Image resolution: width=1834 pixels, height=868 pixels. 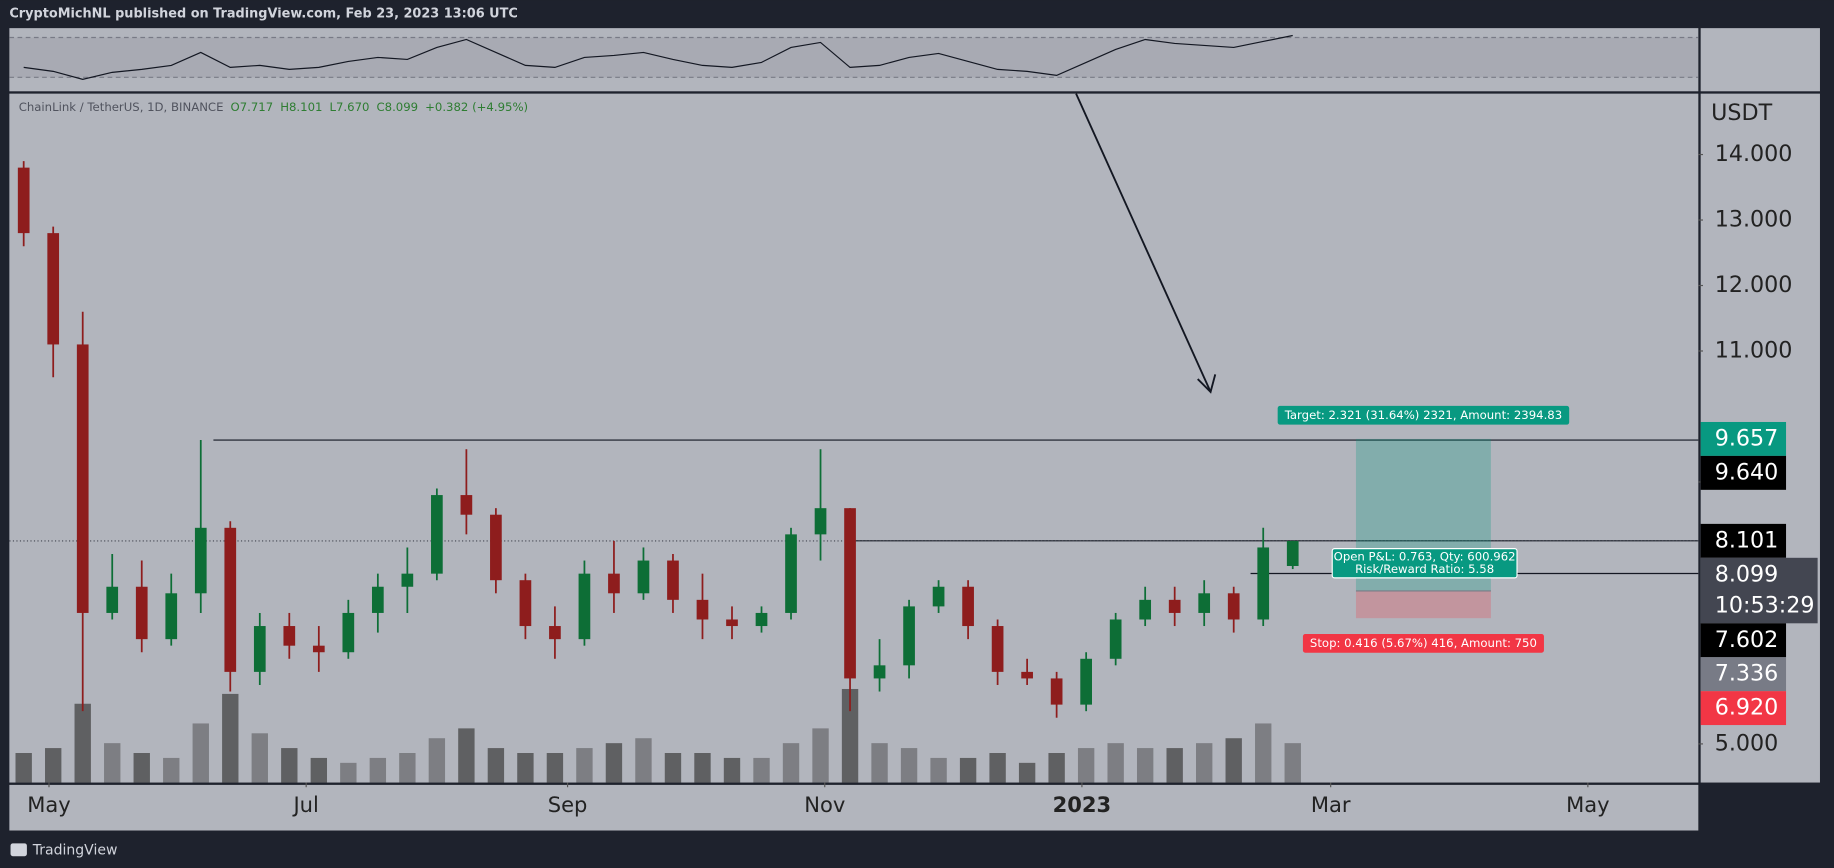 What do you see at coordinates (1423, 604) in the screenshot?
I see `stop-zone` at bounding box center [1423, 604].